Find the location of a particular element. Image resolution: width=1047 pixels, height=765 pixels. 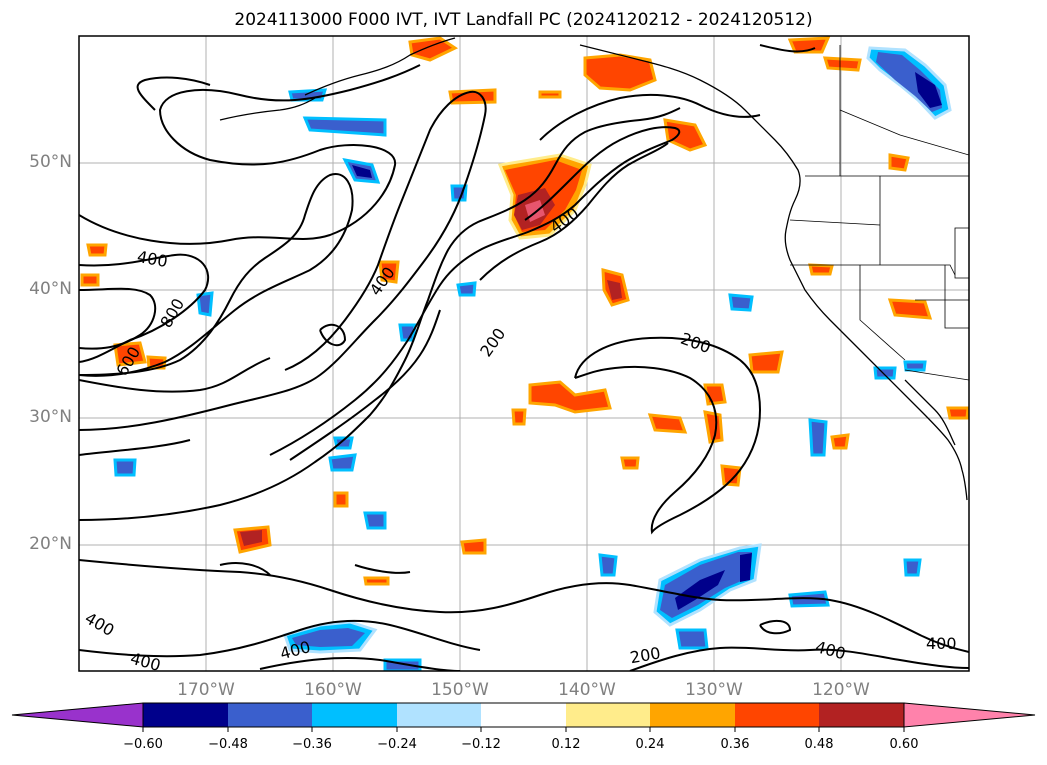

lat-label: 40°N is located at coordinates (50, 289).